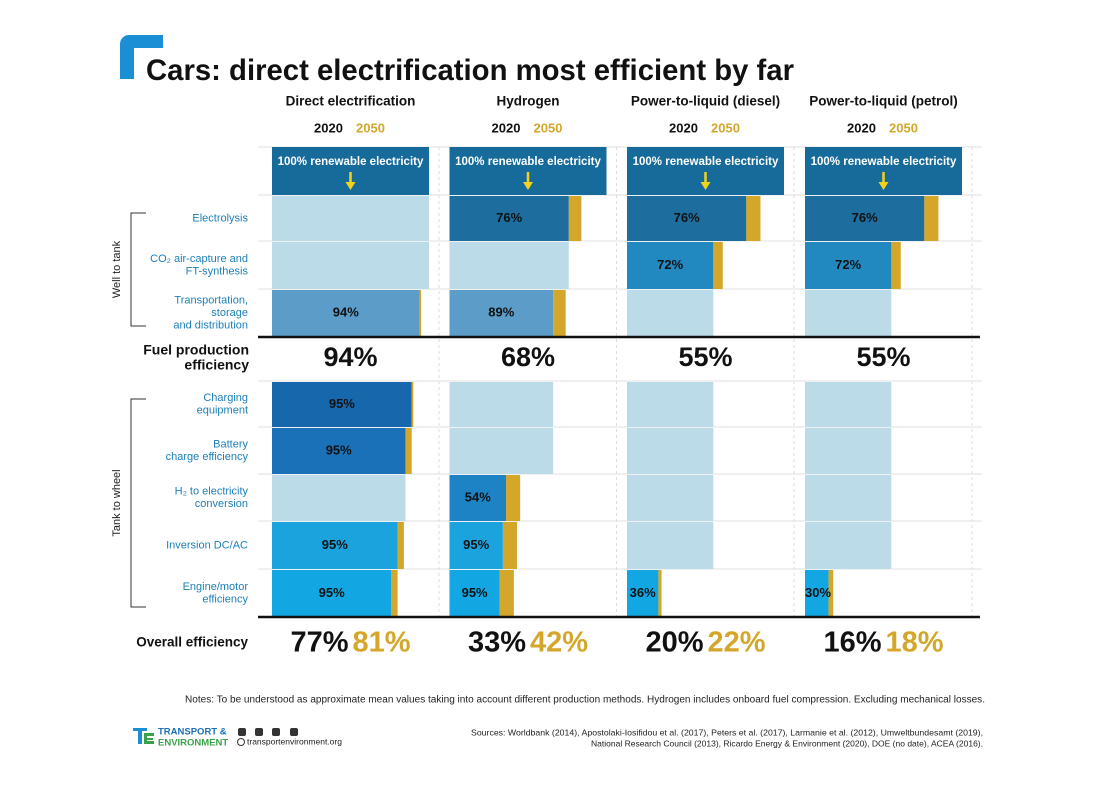 Image resolution: width=1097 pixels, height=801 pixels. I want to click on stage-label: equipment, so click(222, 411).